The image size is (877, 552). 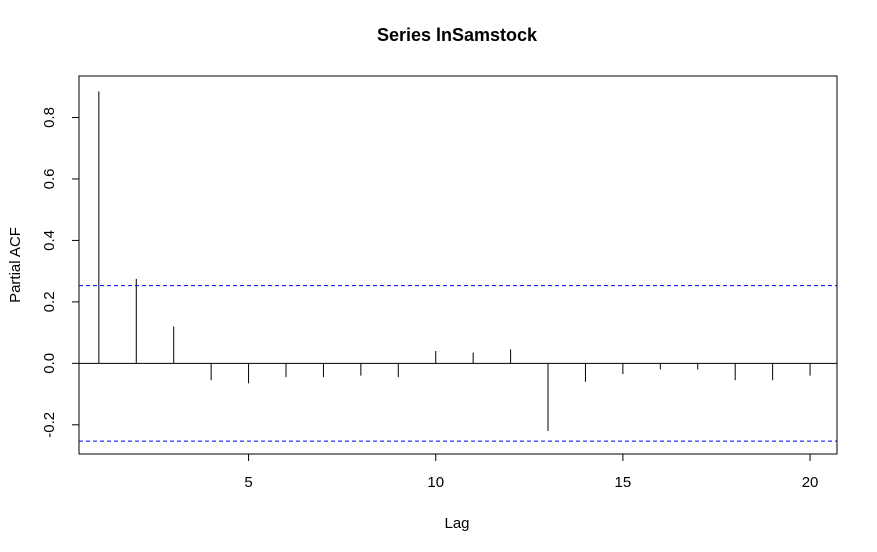 What do you see at coordinates (248, 482) in the screenshot?
I see `x-tick-label: 5` at bounding box center [248, 482].